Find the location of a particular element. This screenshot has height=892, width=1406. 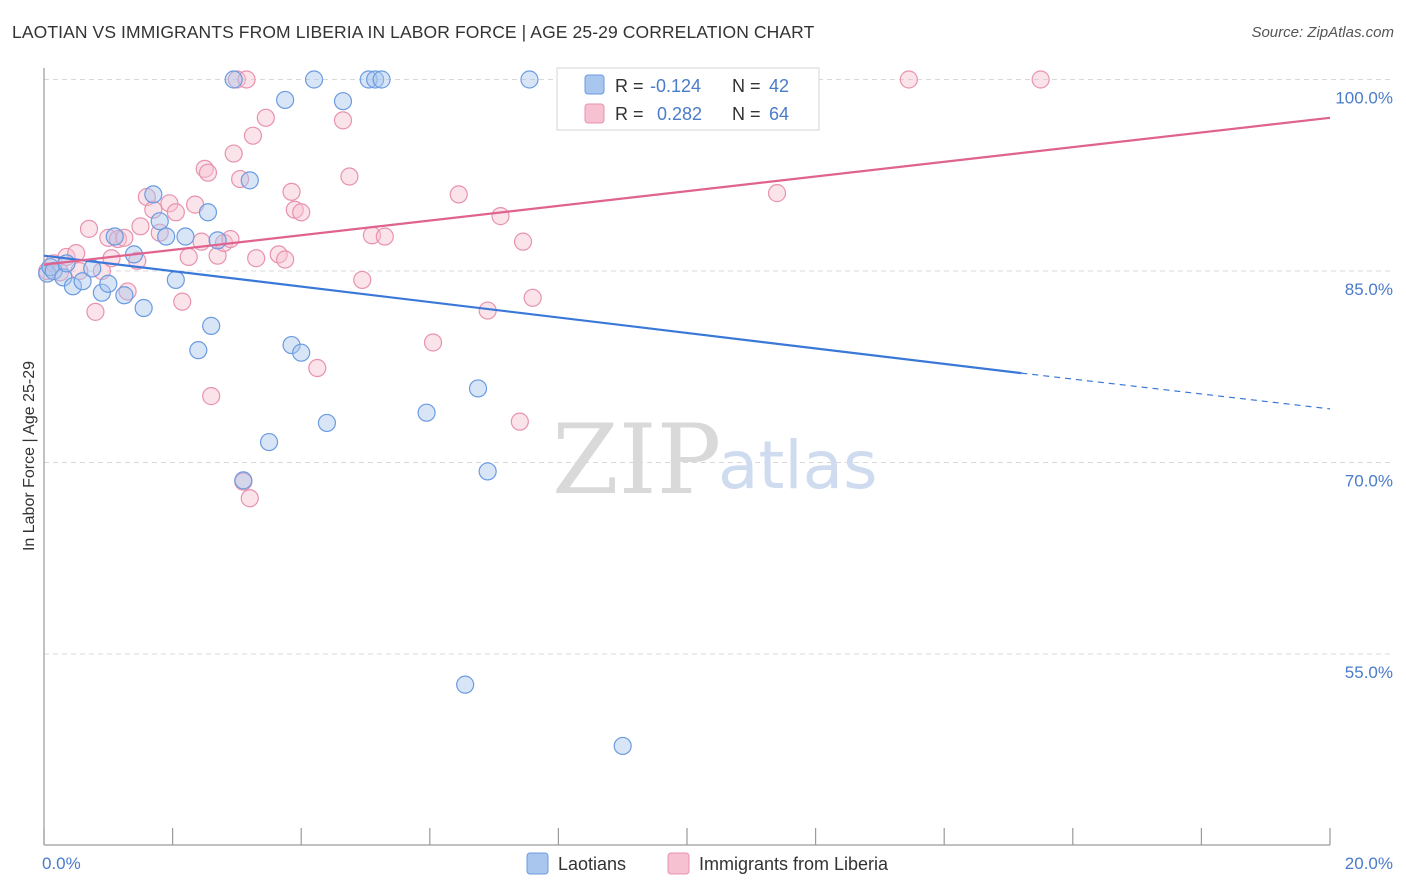

bottom-legend-label-liberia: Immigrants from Liberia is located at coordinates (794, 864).